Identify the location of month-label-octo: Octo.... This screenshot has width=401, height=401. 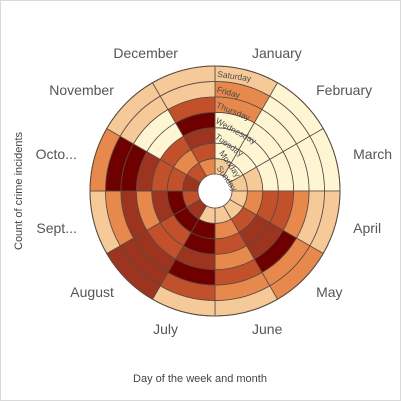
(56, 154).